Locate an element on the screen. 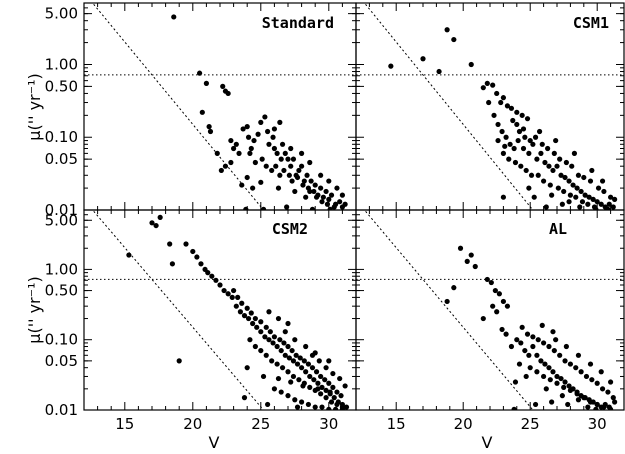 The width and height of the screenshot is (625, 454). diagonal-reference-line is located at coordinates (177, 310).